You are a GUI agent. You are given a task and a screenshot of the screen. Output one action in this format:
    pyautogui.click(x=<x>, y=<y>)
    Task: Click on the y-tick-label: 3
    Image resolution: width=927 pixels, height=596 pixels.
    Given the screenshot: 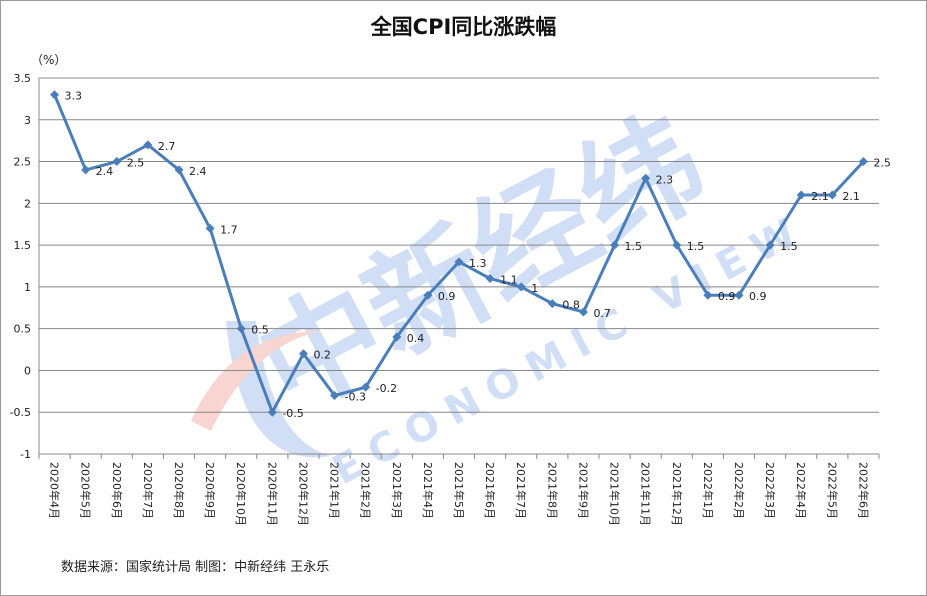 What is the action you would take?
    pyautogui.click(x=27, y=120)
    